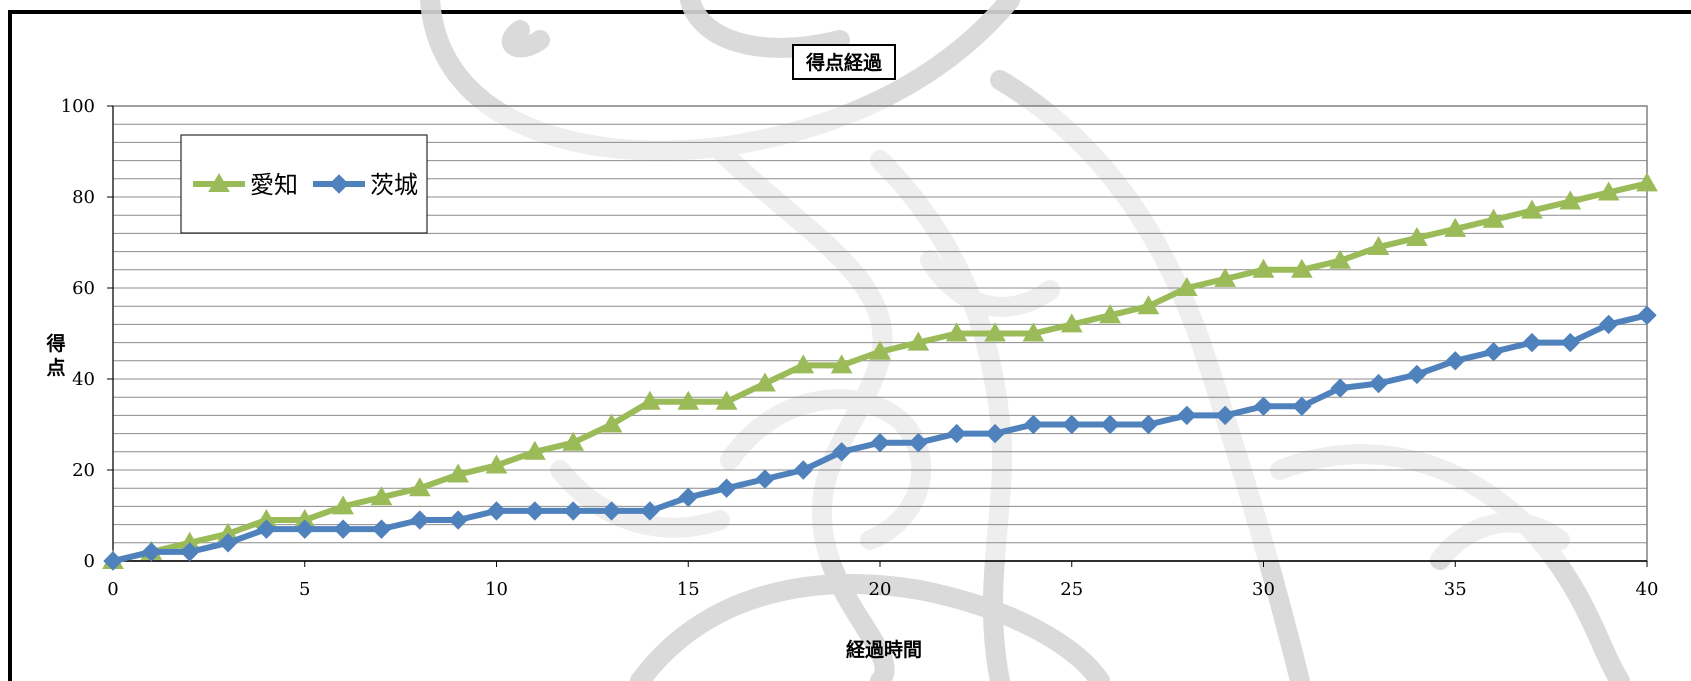 The image size is (1691, 681). What do you see at coordinates (89, 561) in the screenshot?
I see `y-tick-label: 0` at bounding box center [89, 561].